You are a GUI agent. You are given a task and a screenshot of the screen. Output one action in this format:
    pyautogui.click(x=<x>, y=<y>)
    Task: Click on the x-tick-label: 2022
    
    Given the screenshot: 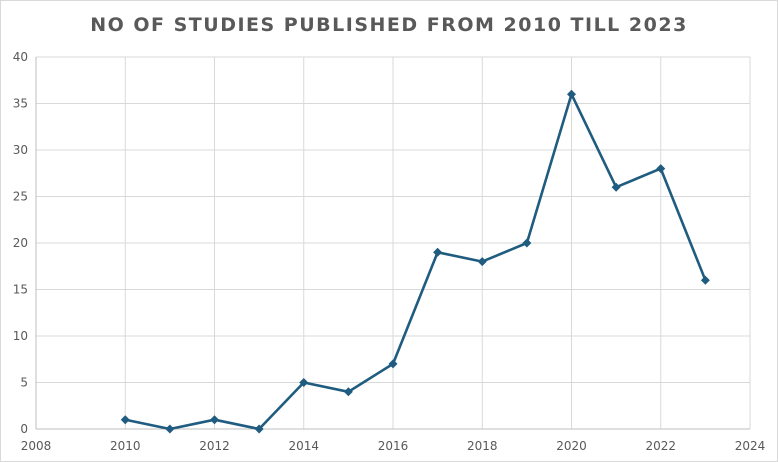 What is the action you would take?
    pyautogui.click(x=660, y=446)
    